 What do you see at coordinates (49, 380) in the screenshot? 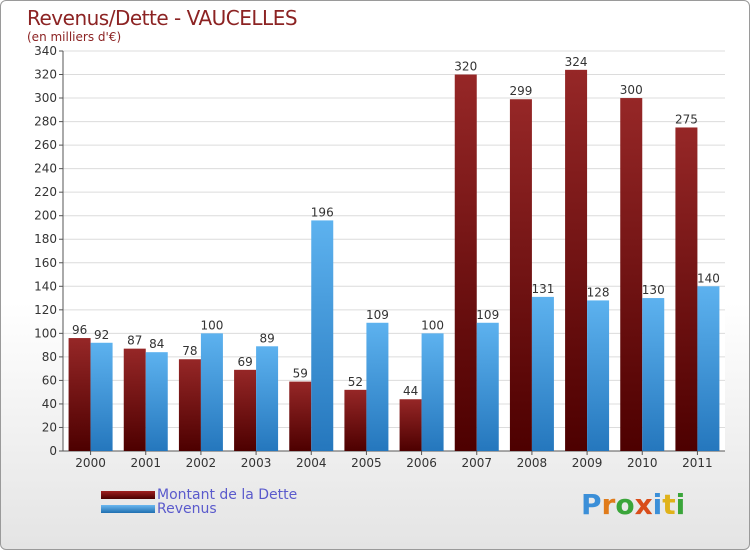
I see `y-tick-label: 60` at bounding box center [49, 380].